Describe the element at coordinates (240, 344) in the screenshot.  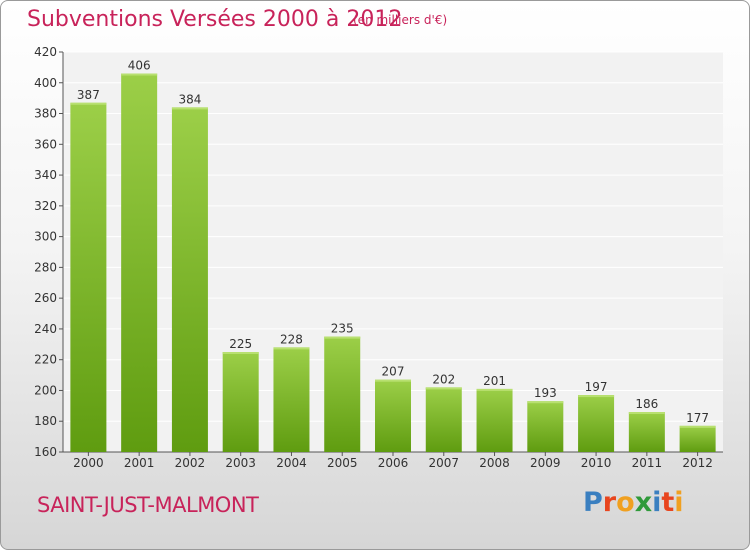
I see `data-label: 225` at that location.